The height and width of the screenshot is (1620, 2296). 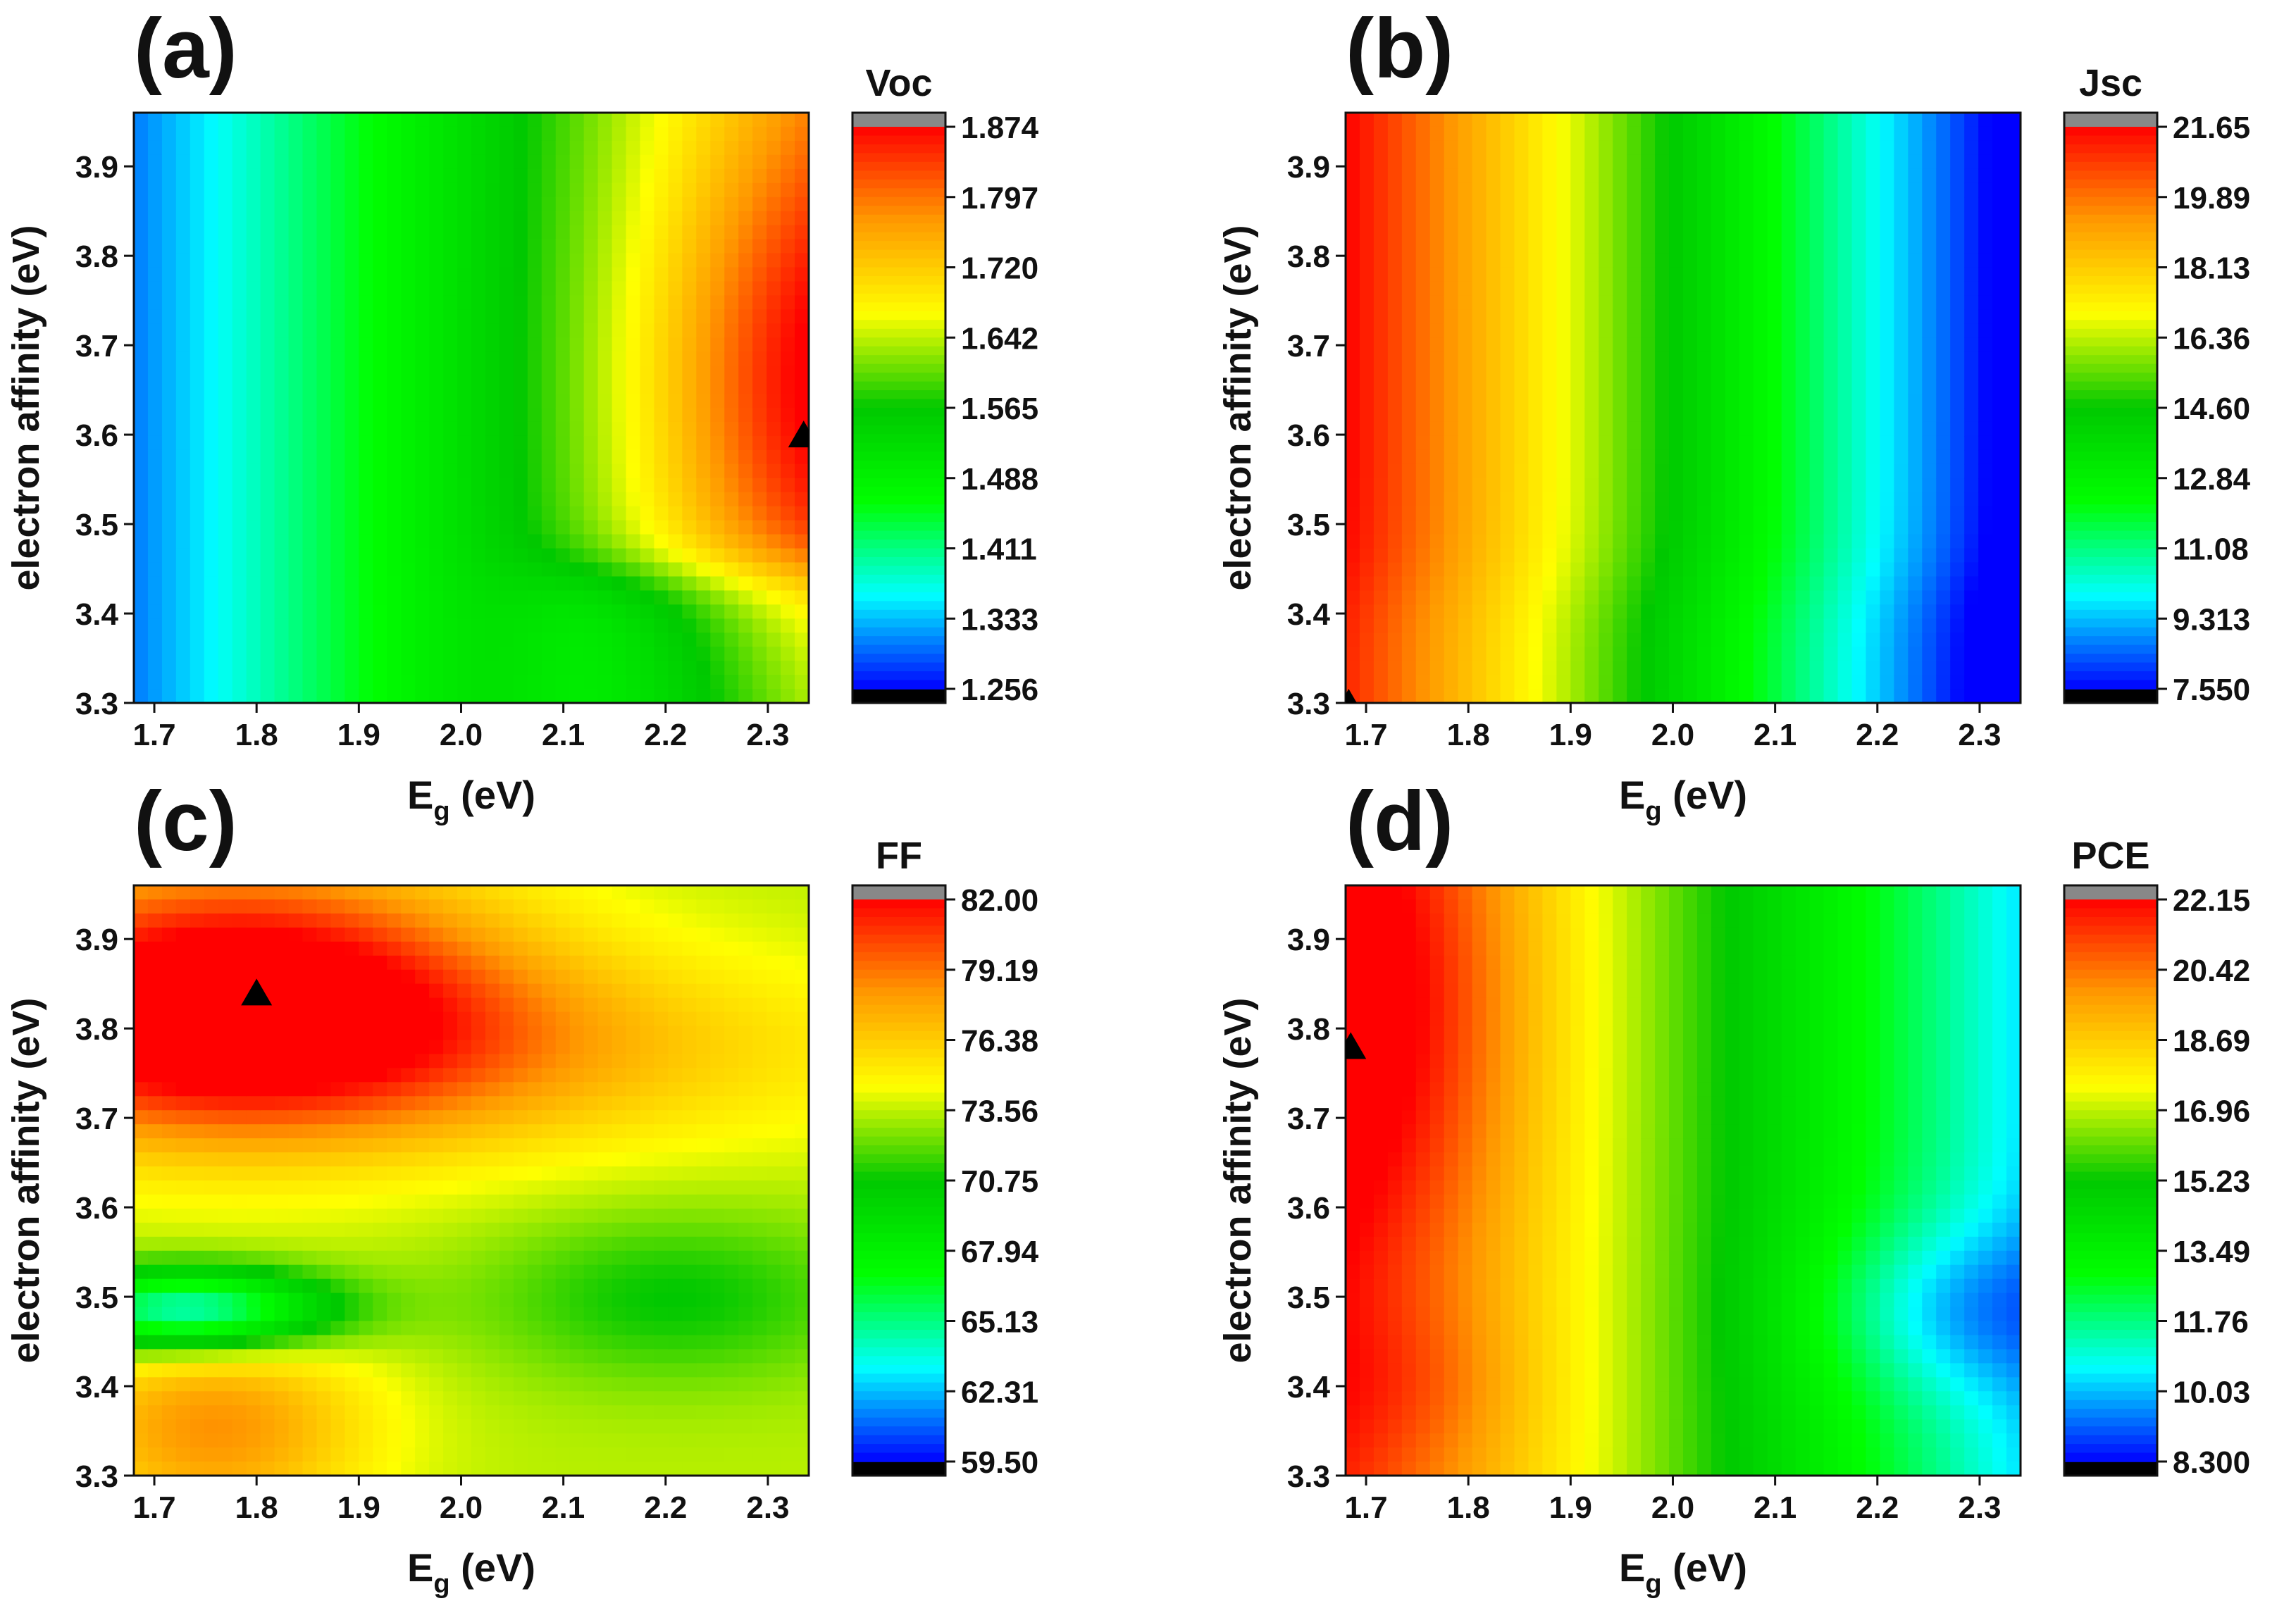 What do you see at coordinates (898, 140) in the screenshot?
I see `colorbar-band` at bounding box center [898, 140].